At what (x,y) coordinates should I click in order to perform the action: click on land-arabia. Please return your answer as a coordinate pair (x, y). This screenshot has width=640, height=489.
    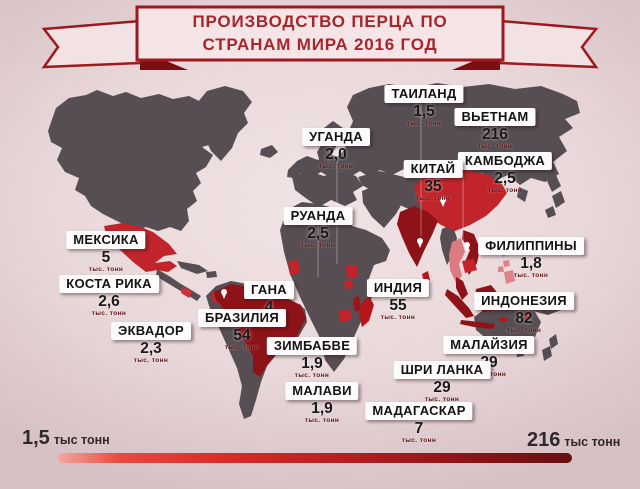
    Looking at the image, I should click on (383, 206).